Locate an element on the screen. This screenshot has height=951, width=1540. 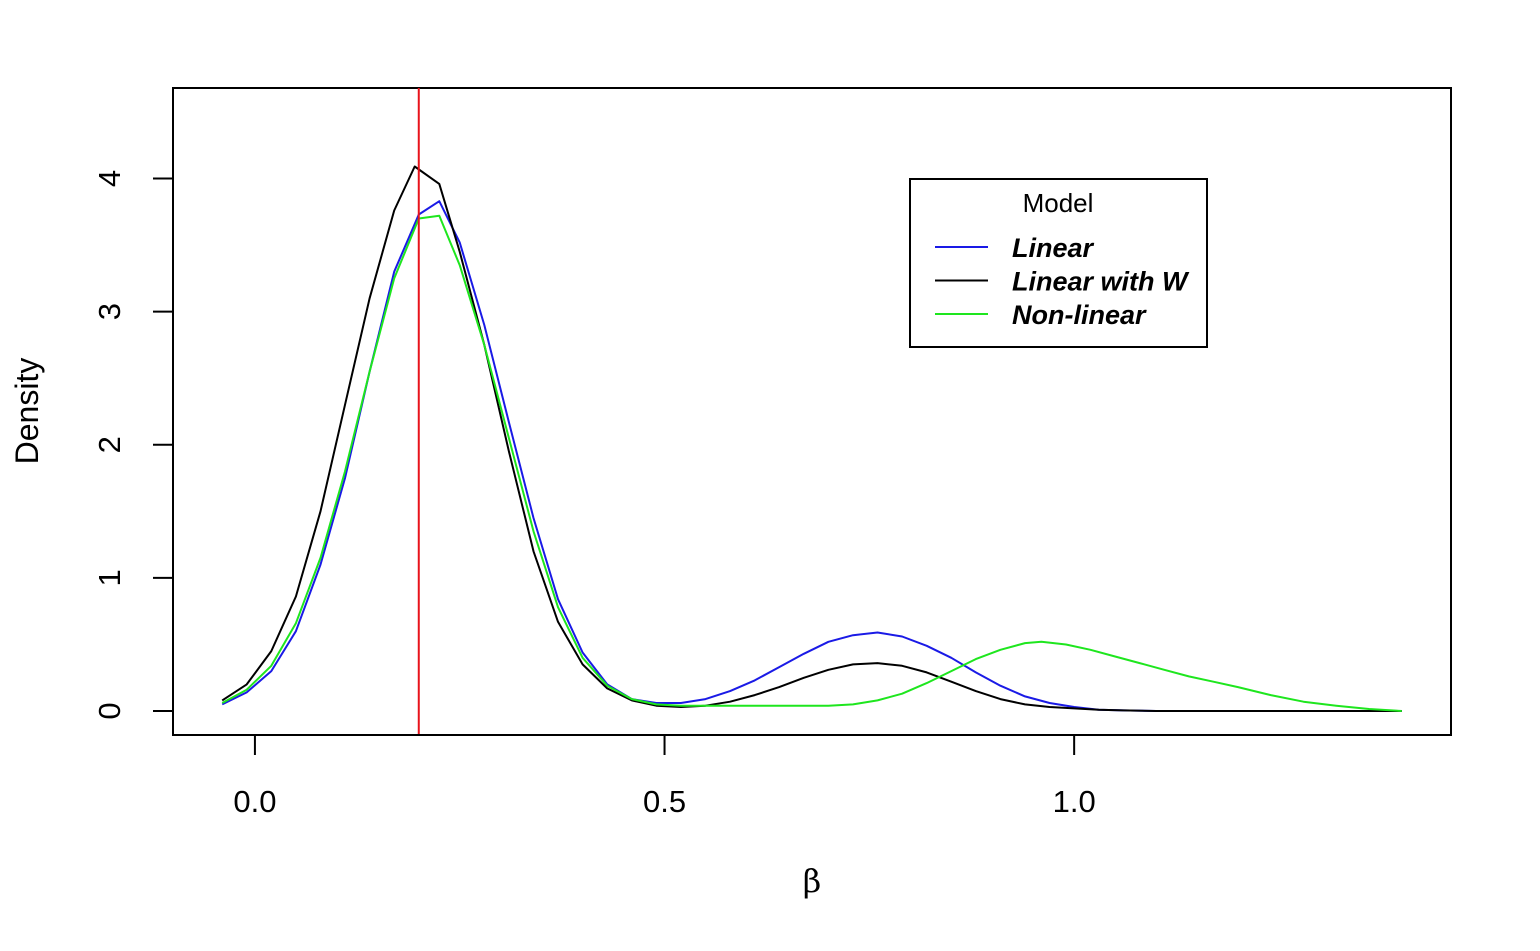
y-tick-label: 3 is located at coordinates (109, 311).